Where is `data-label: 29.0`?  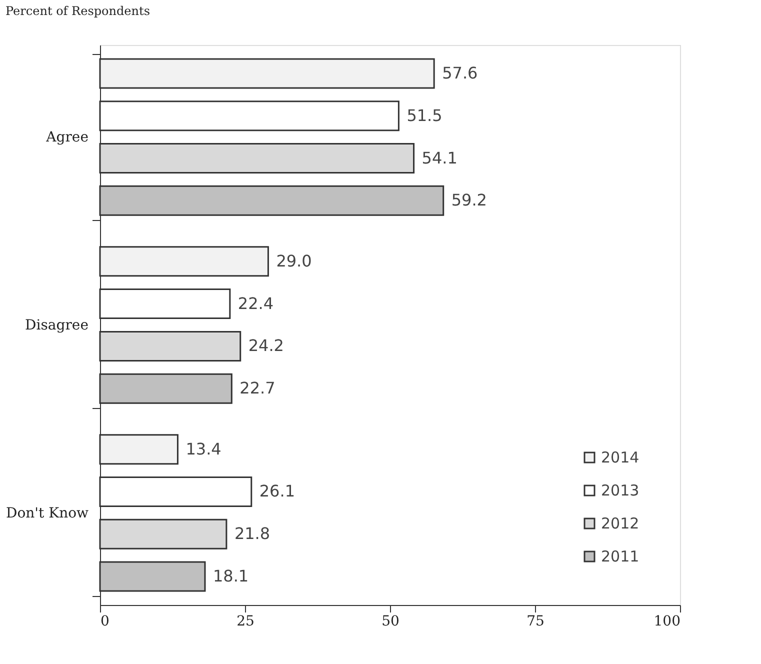
data-label: 29.0 is located at coordinates (294, 260).